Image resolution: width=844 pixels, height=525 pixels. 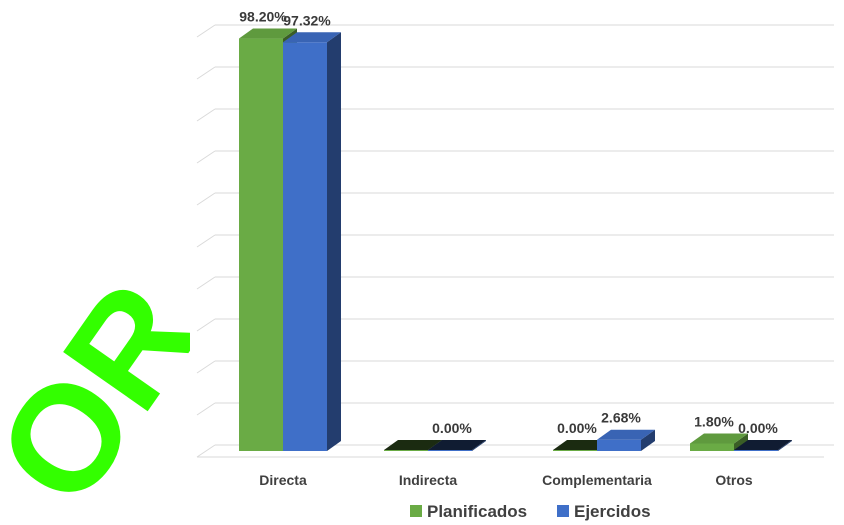 I want to click on bar-ejercidos-complementaria, so click(x=626, y=440).